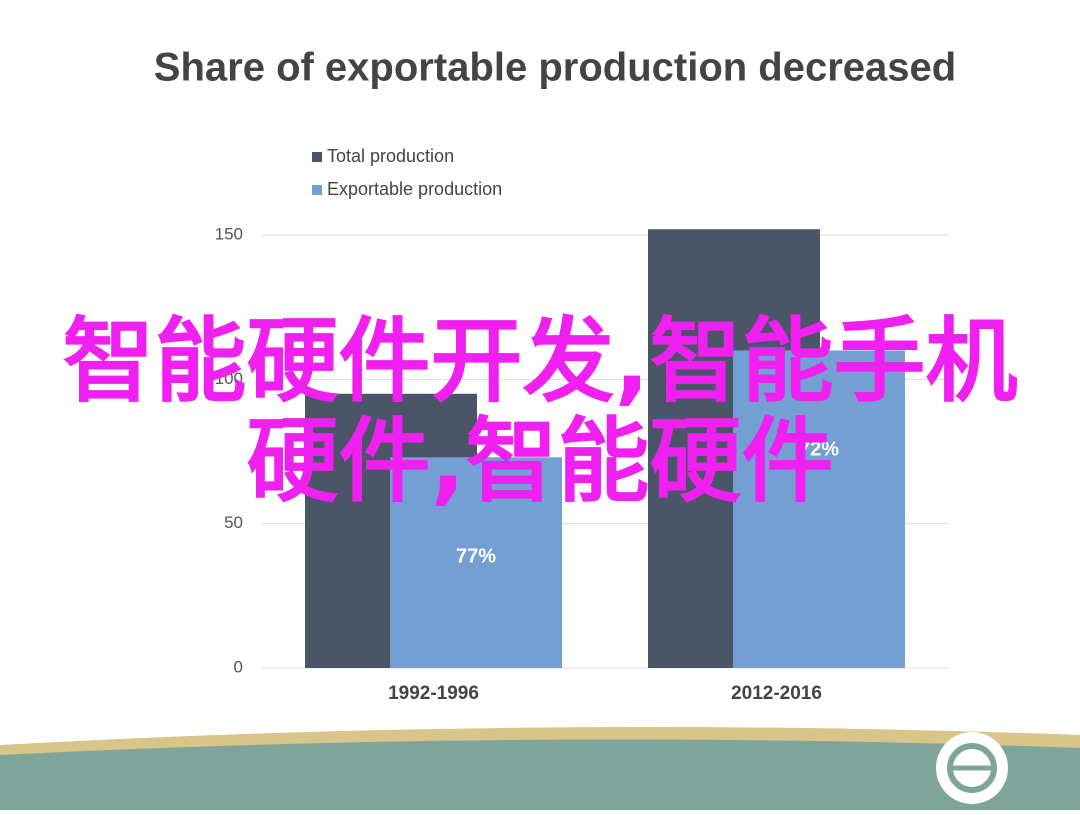 This screenshot has width=1080, height=815. Describe the element at coordinates (972, 768) in the screenshot. I see `logo-ring` at that location.